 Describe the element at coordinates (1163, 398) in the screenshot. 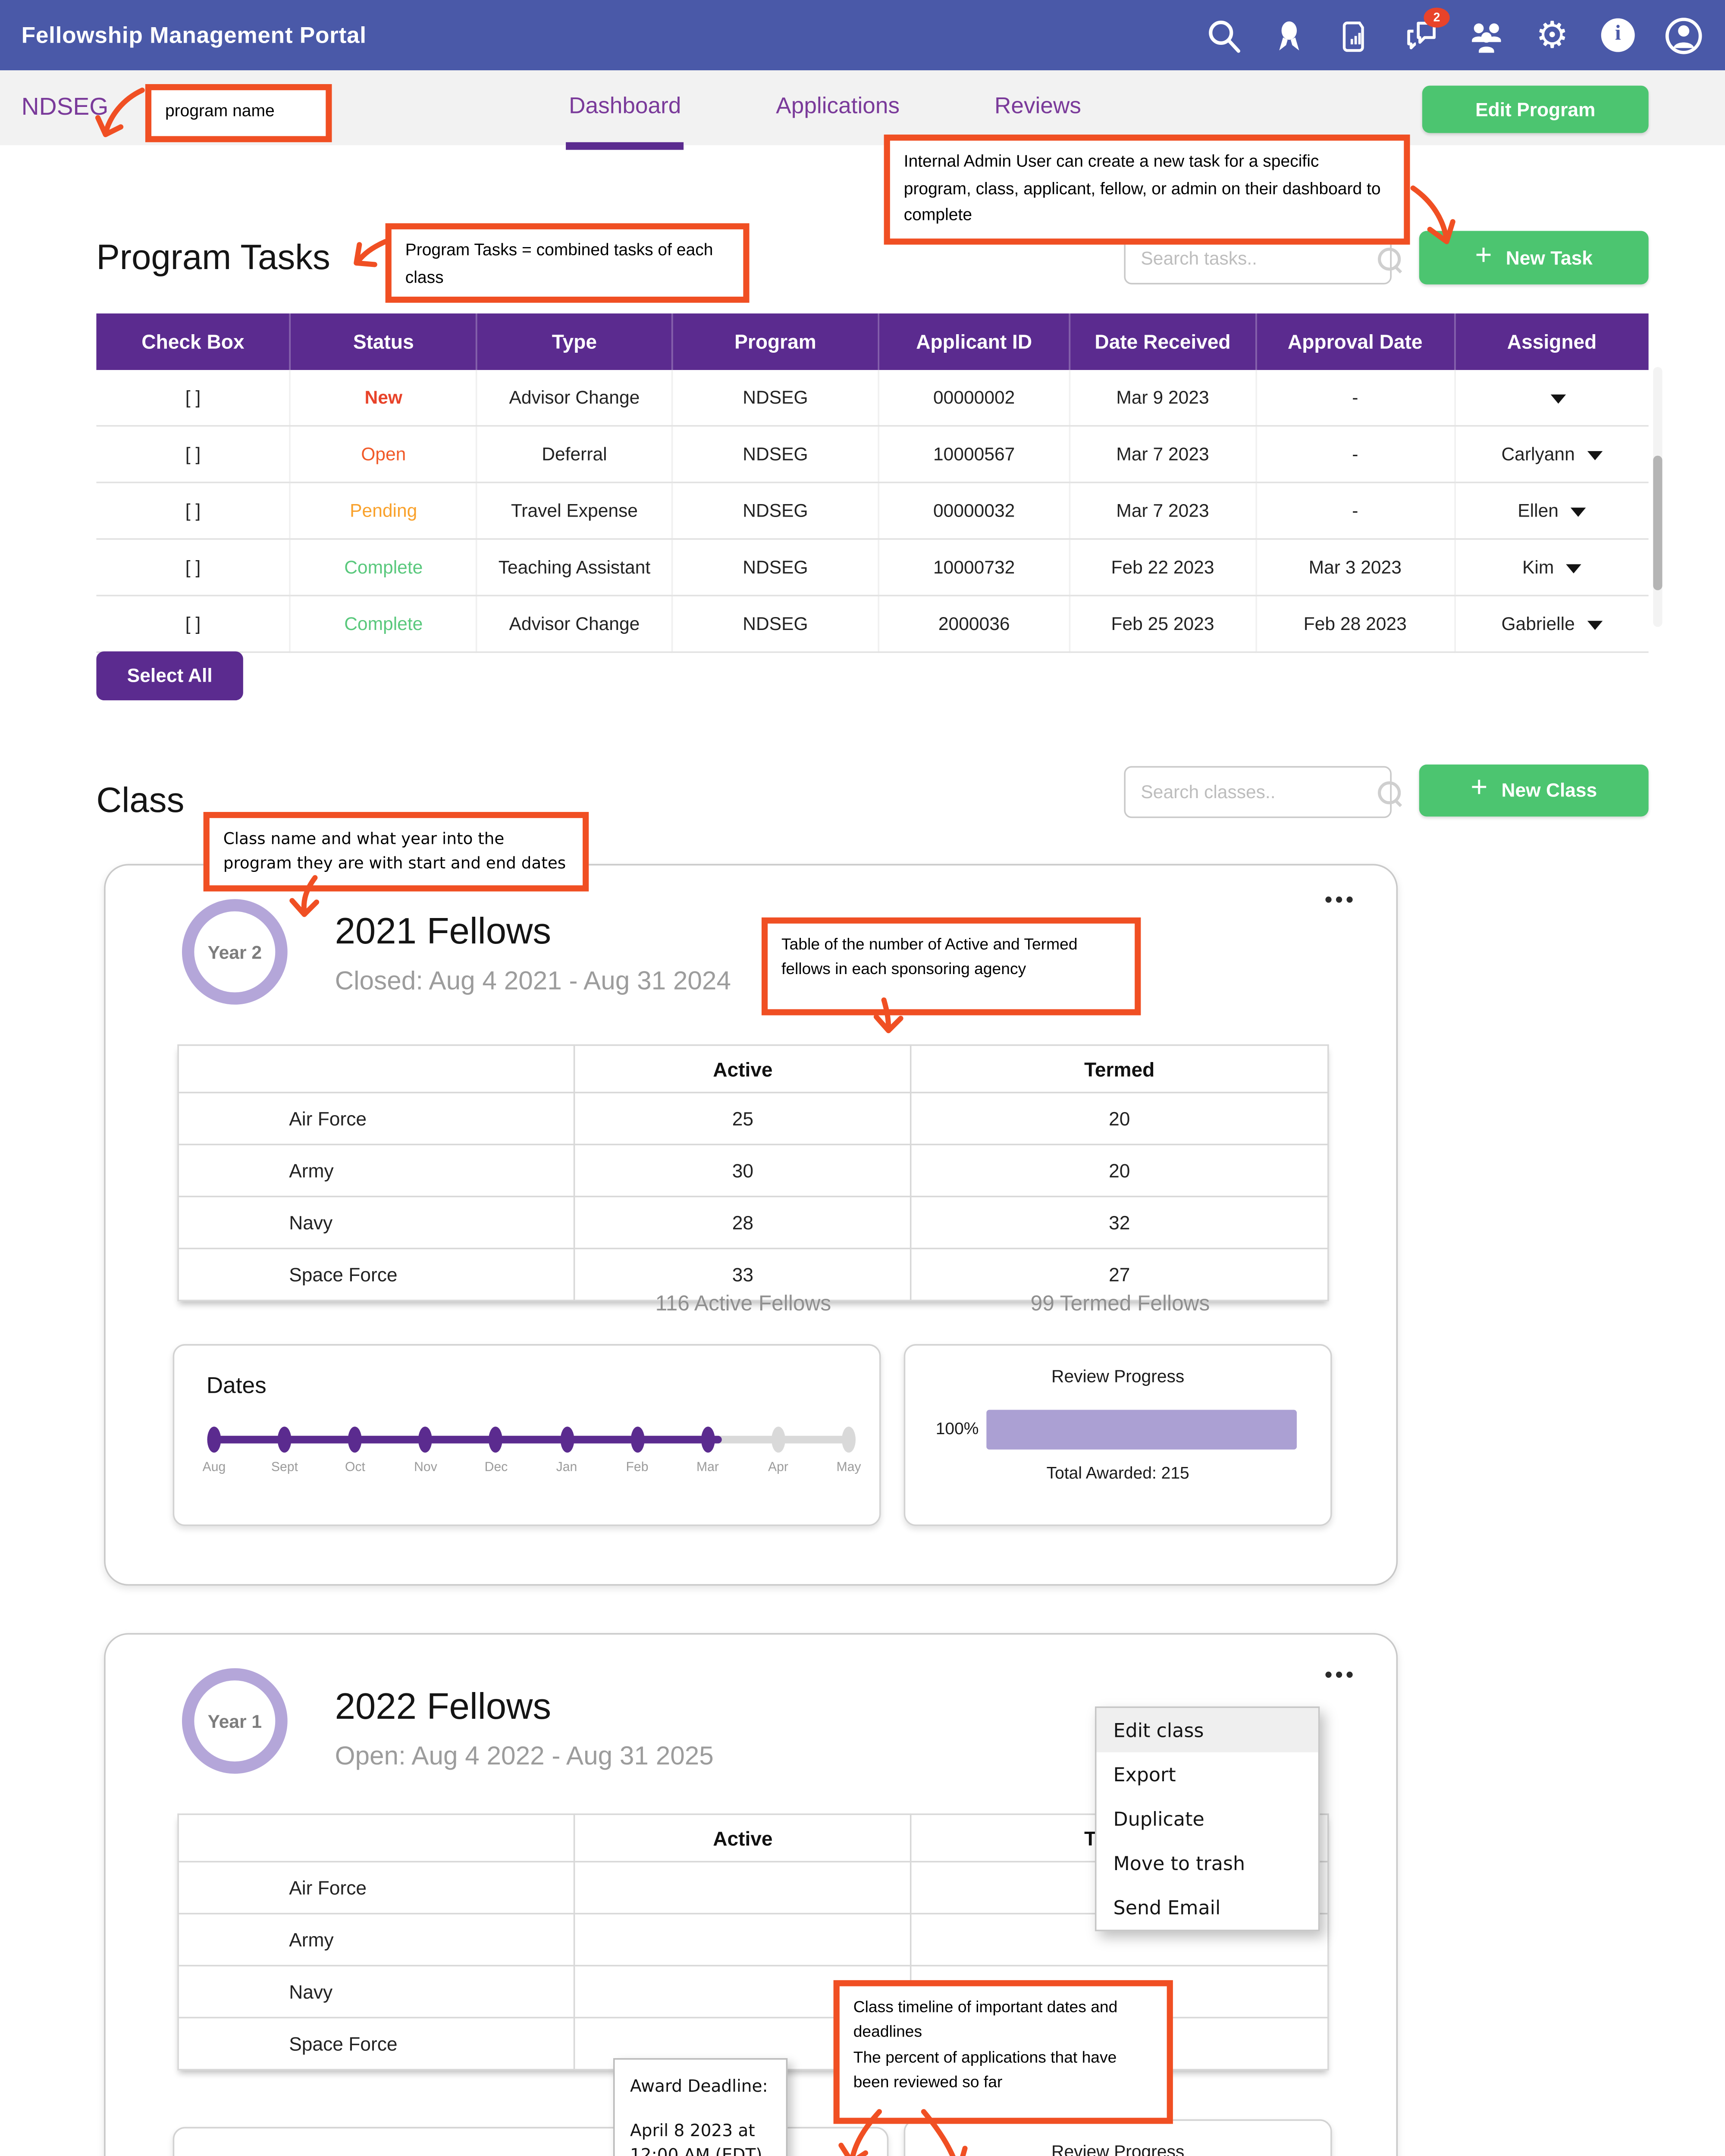

I see `task-date-received: Mar 9 2023` at that location.